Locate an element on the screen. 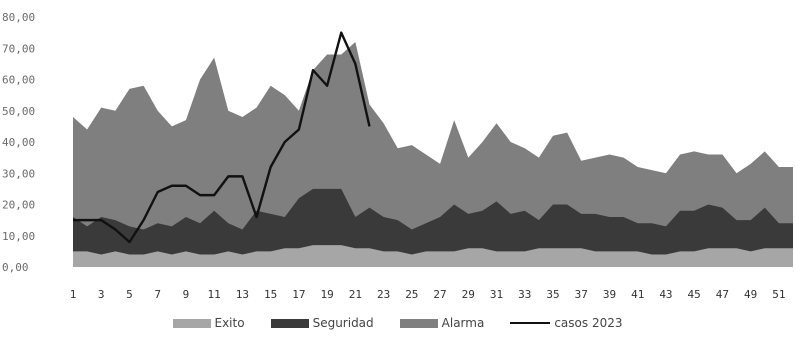  x-tick-label: 25 is located at coordinates (411, 294).